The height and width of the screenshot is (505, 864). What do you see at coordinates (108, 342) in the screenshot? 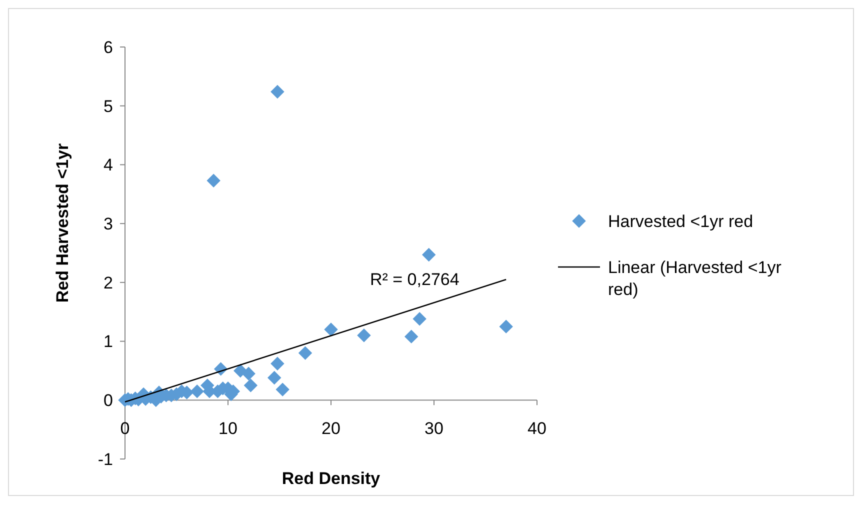
I see `y-tick-label: 1` at bounding box center [108, 342].